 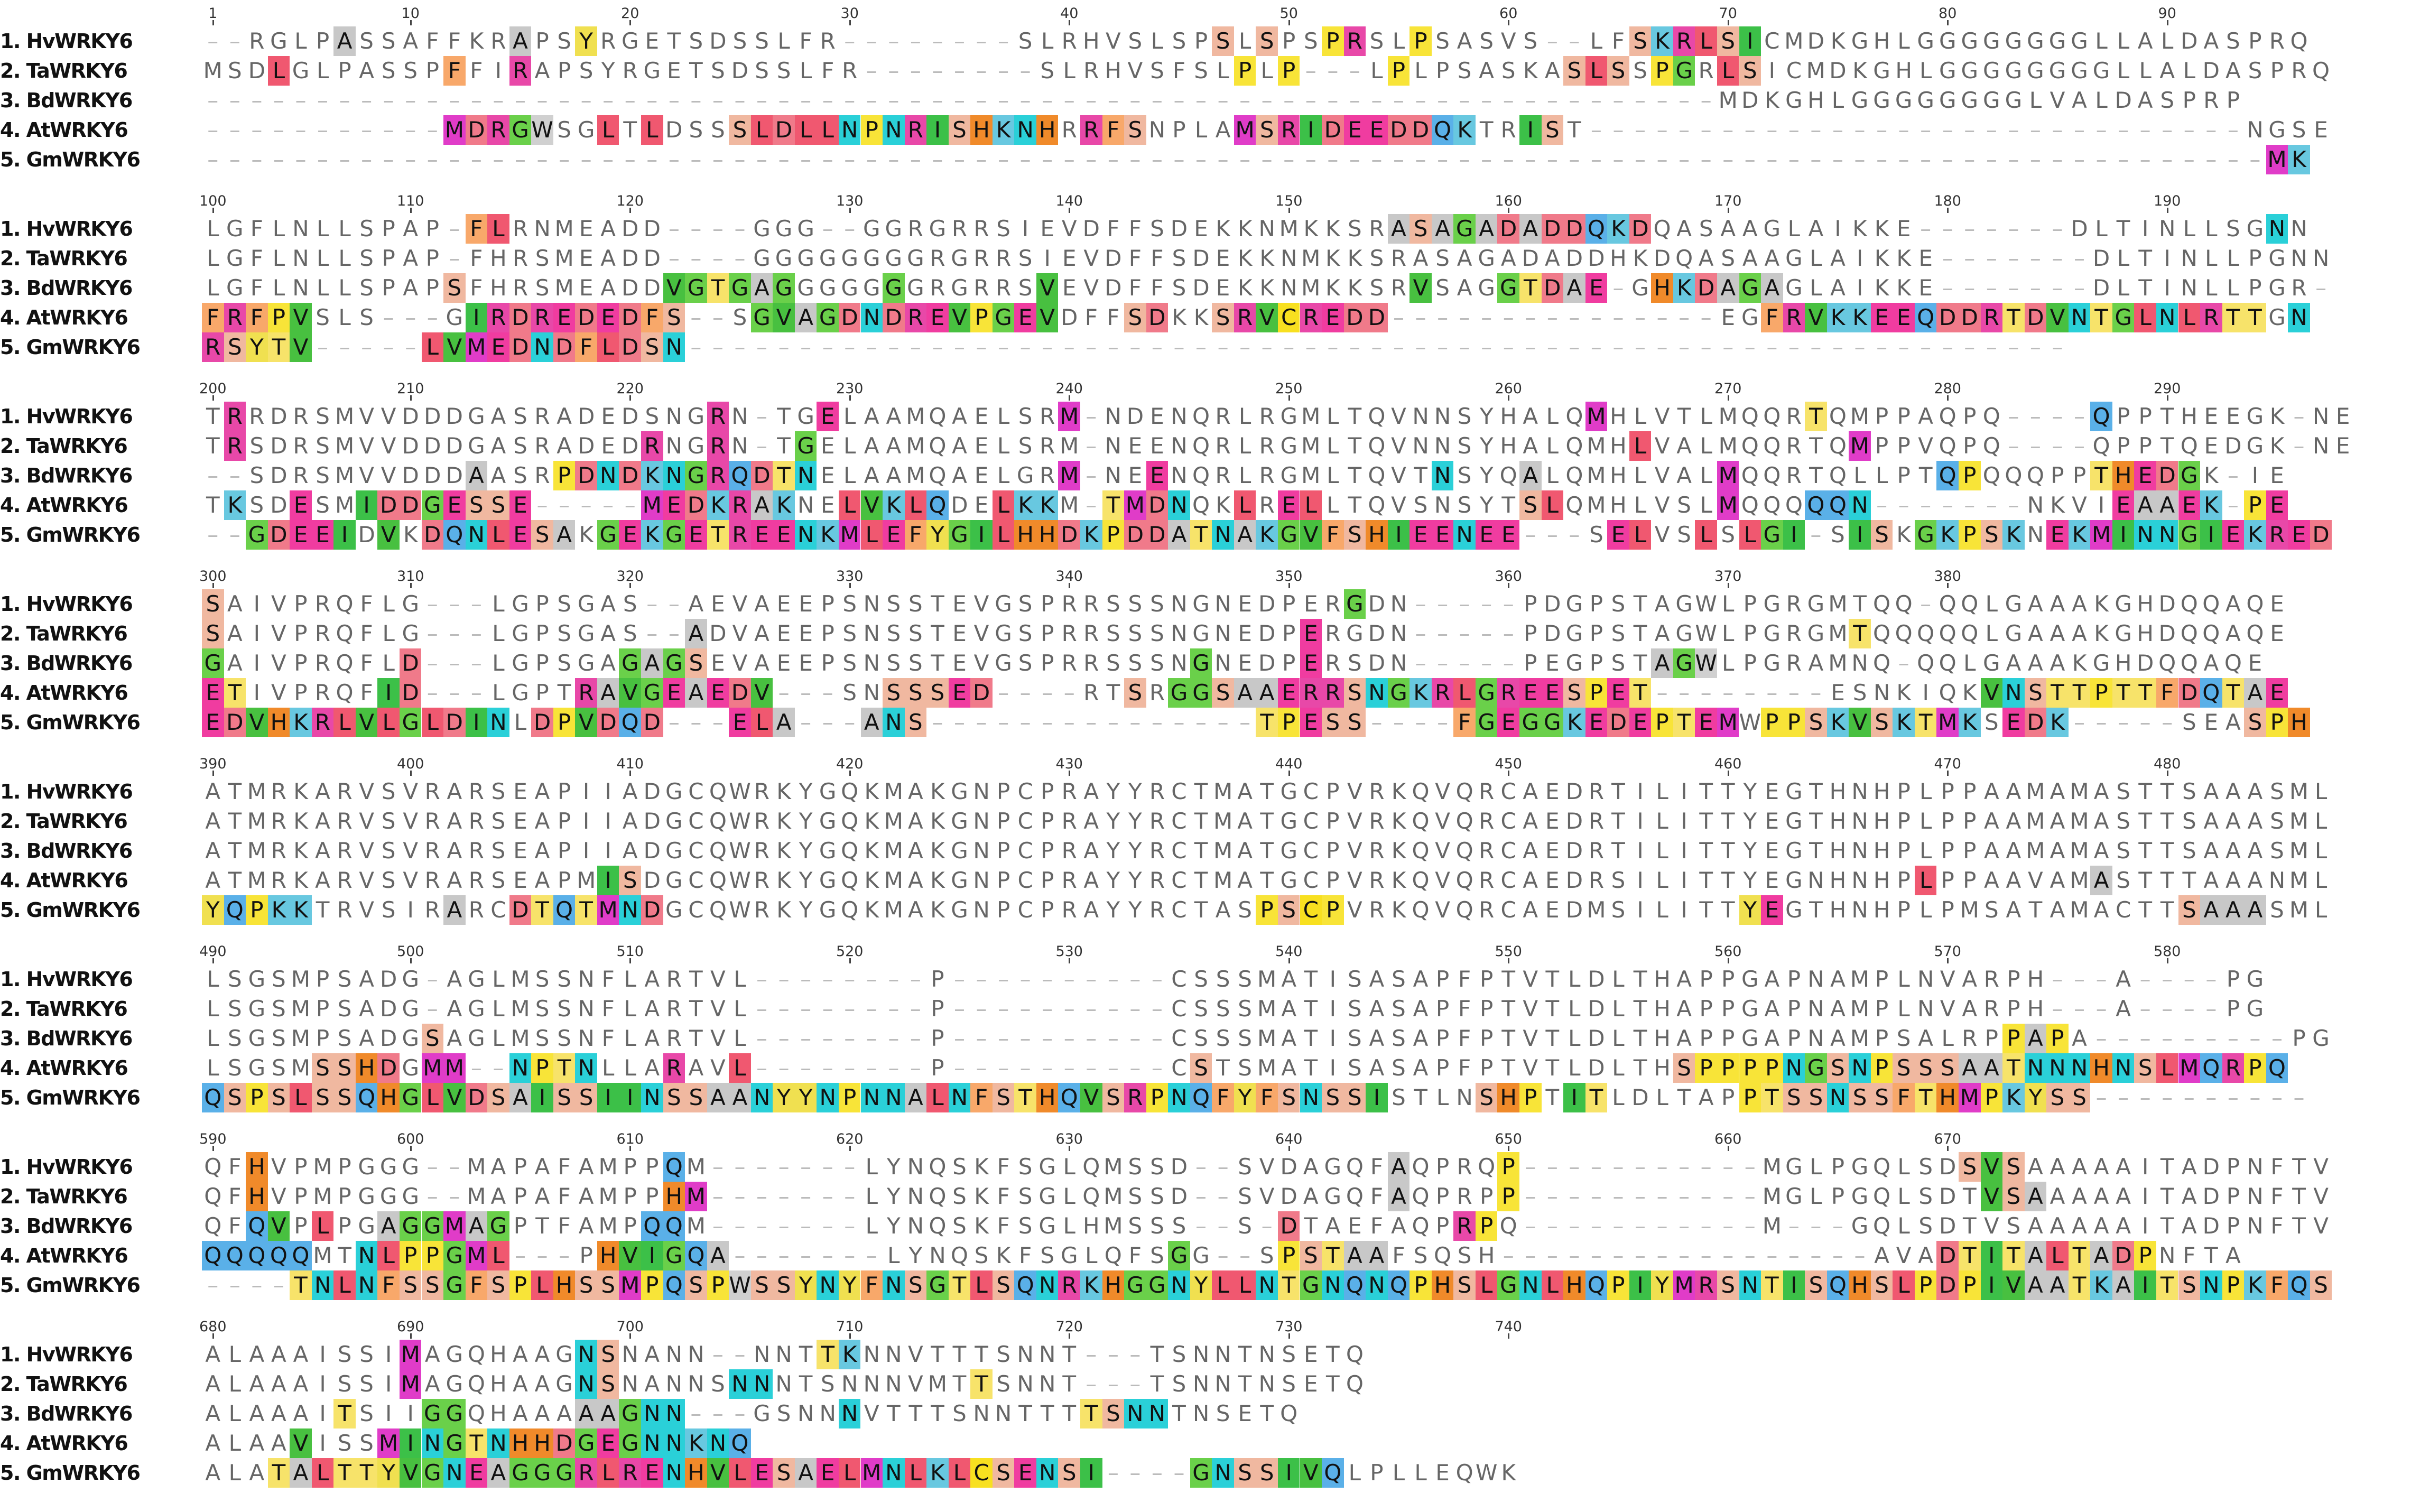 I want to click on ruler-position-label: 170, so click(x=1728, y=201).